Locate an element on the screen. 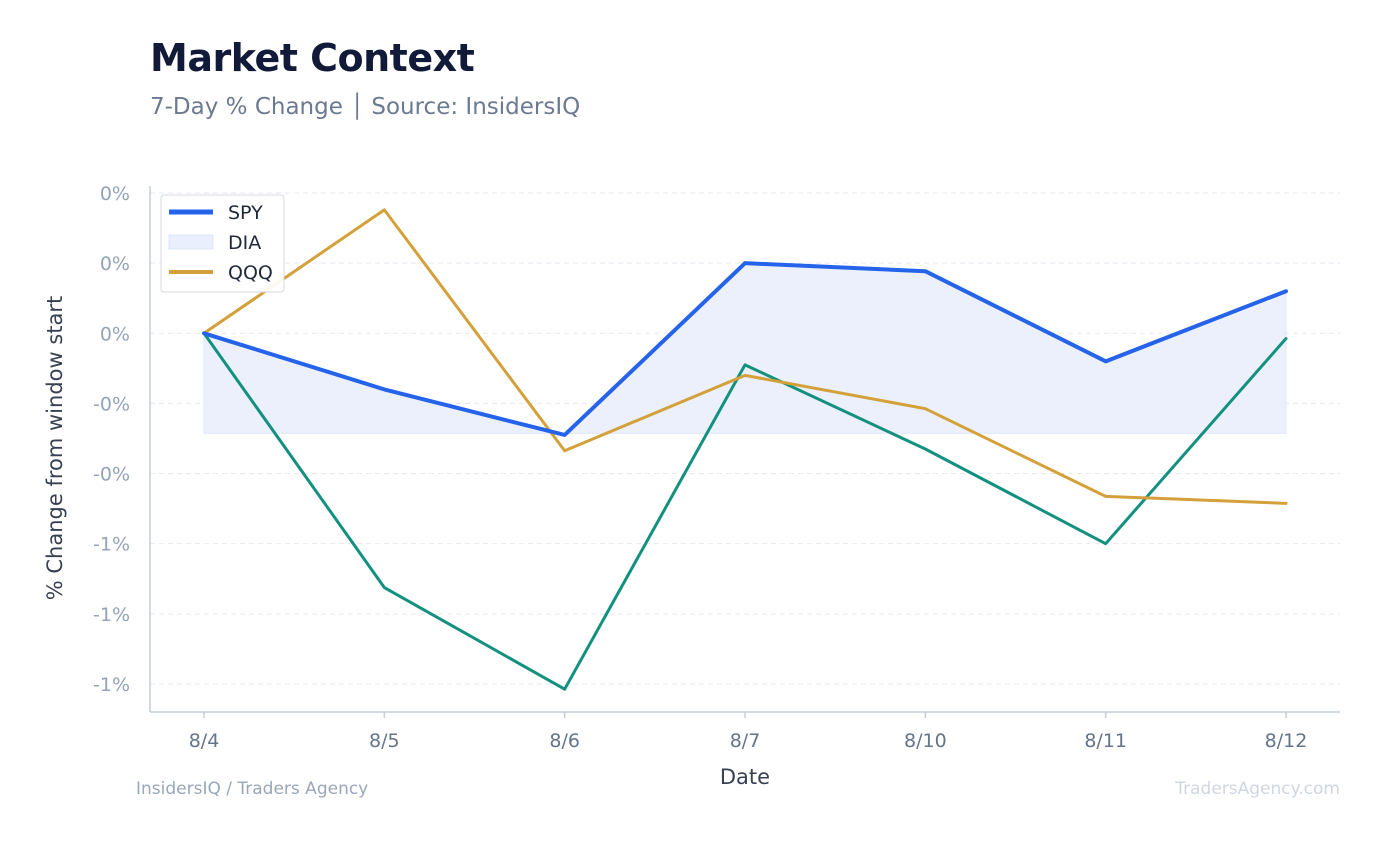 This screenshot has height=845, width=1385. x-tick-label: 8/4 is located at coordinates (204, 741).